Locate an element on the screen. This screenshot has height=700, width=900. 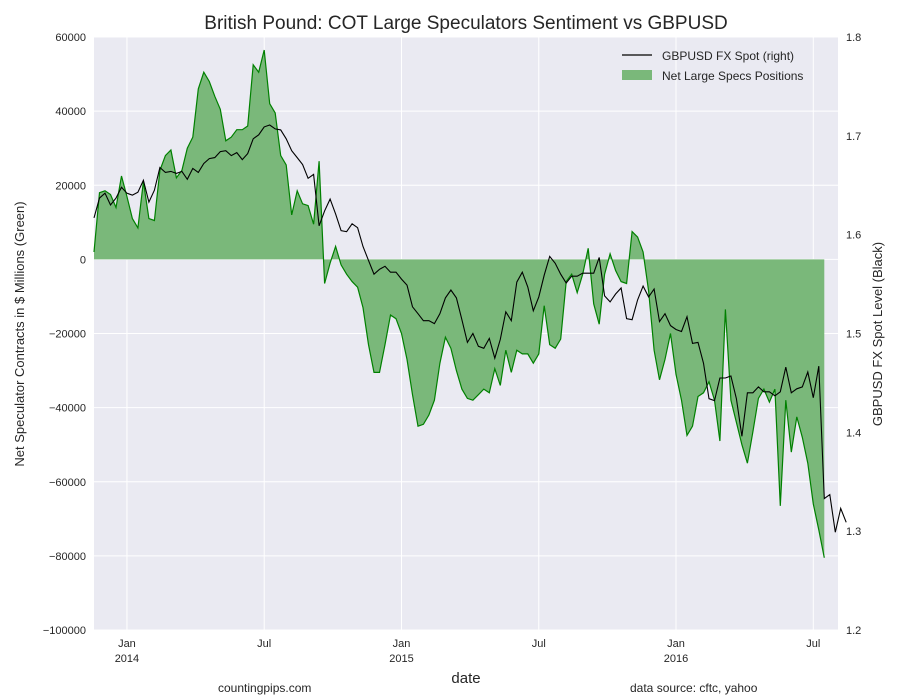
x-tick-year-label: 2014 is located at coordinates (127, 659).